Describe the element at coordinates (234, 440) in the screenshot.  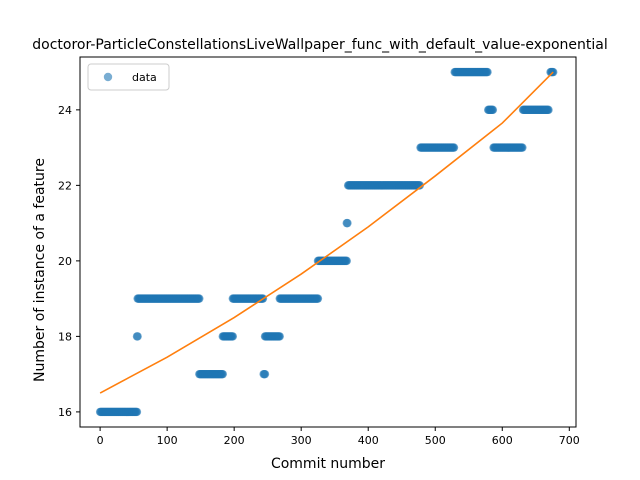
I see `x-tick-label: 200` at that location.